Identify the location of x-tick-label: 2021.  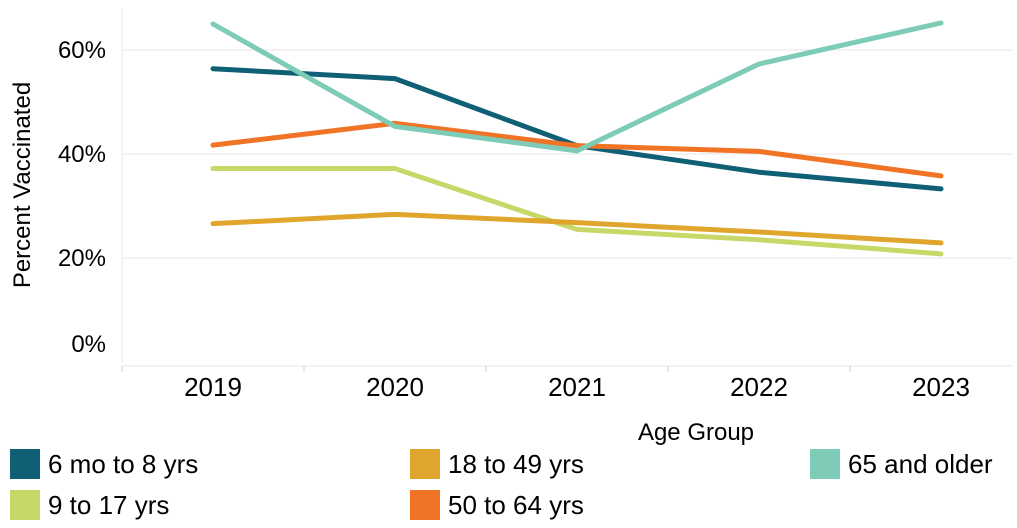
(577, 387).